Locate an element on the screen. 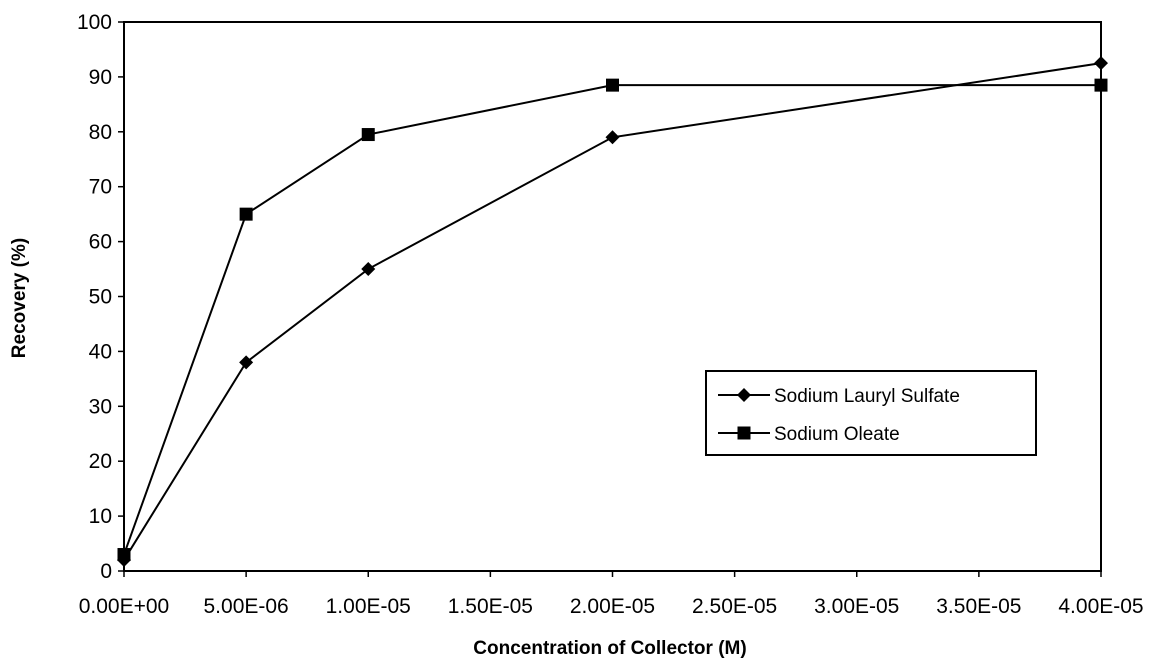  y-tick-label: 60 is located at coordinates (100, 242).